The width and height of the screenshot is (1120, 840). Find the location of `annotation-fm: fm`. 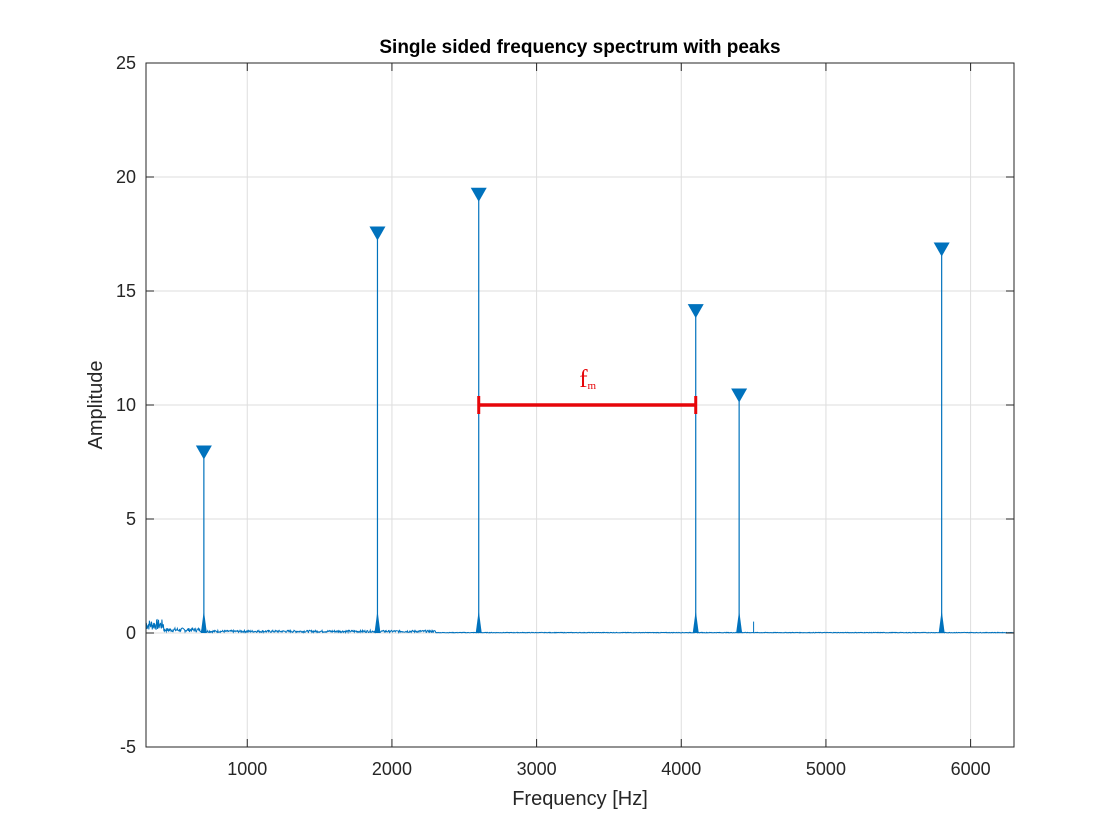

annotation-fm: fm is located at coordinates (587, 390).